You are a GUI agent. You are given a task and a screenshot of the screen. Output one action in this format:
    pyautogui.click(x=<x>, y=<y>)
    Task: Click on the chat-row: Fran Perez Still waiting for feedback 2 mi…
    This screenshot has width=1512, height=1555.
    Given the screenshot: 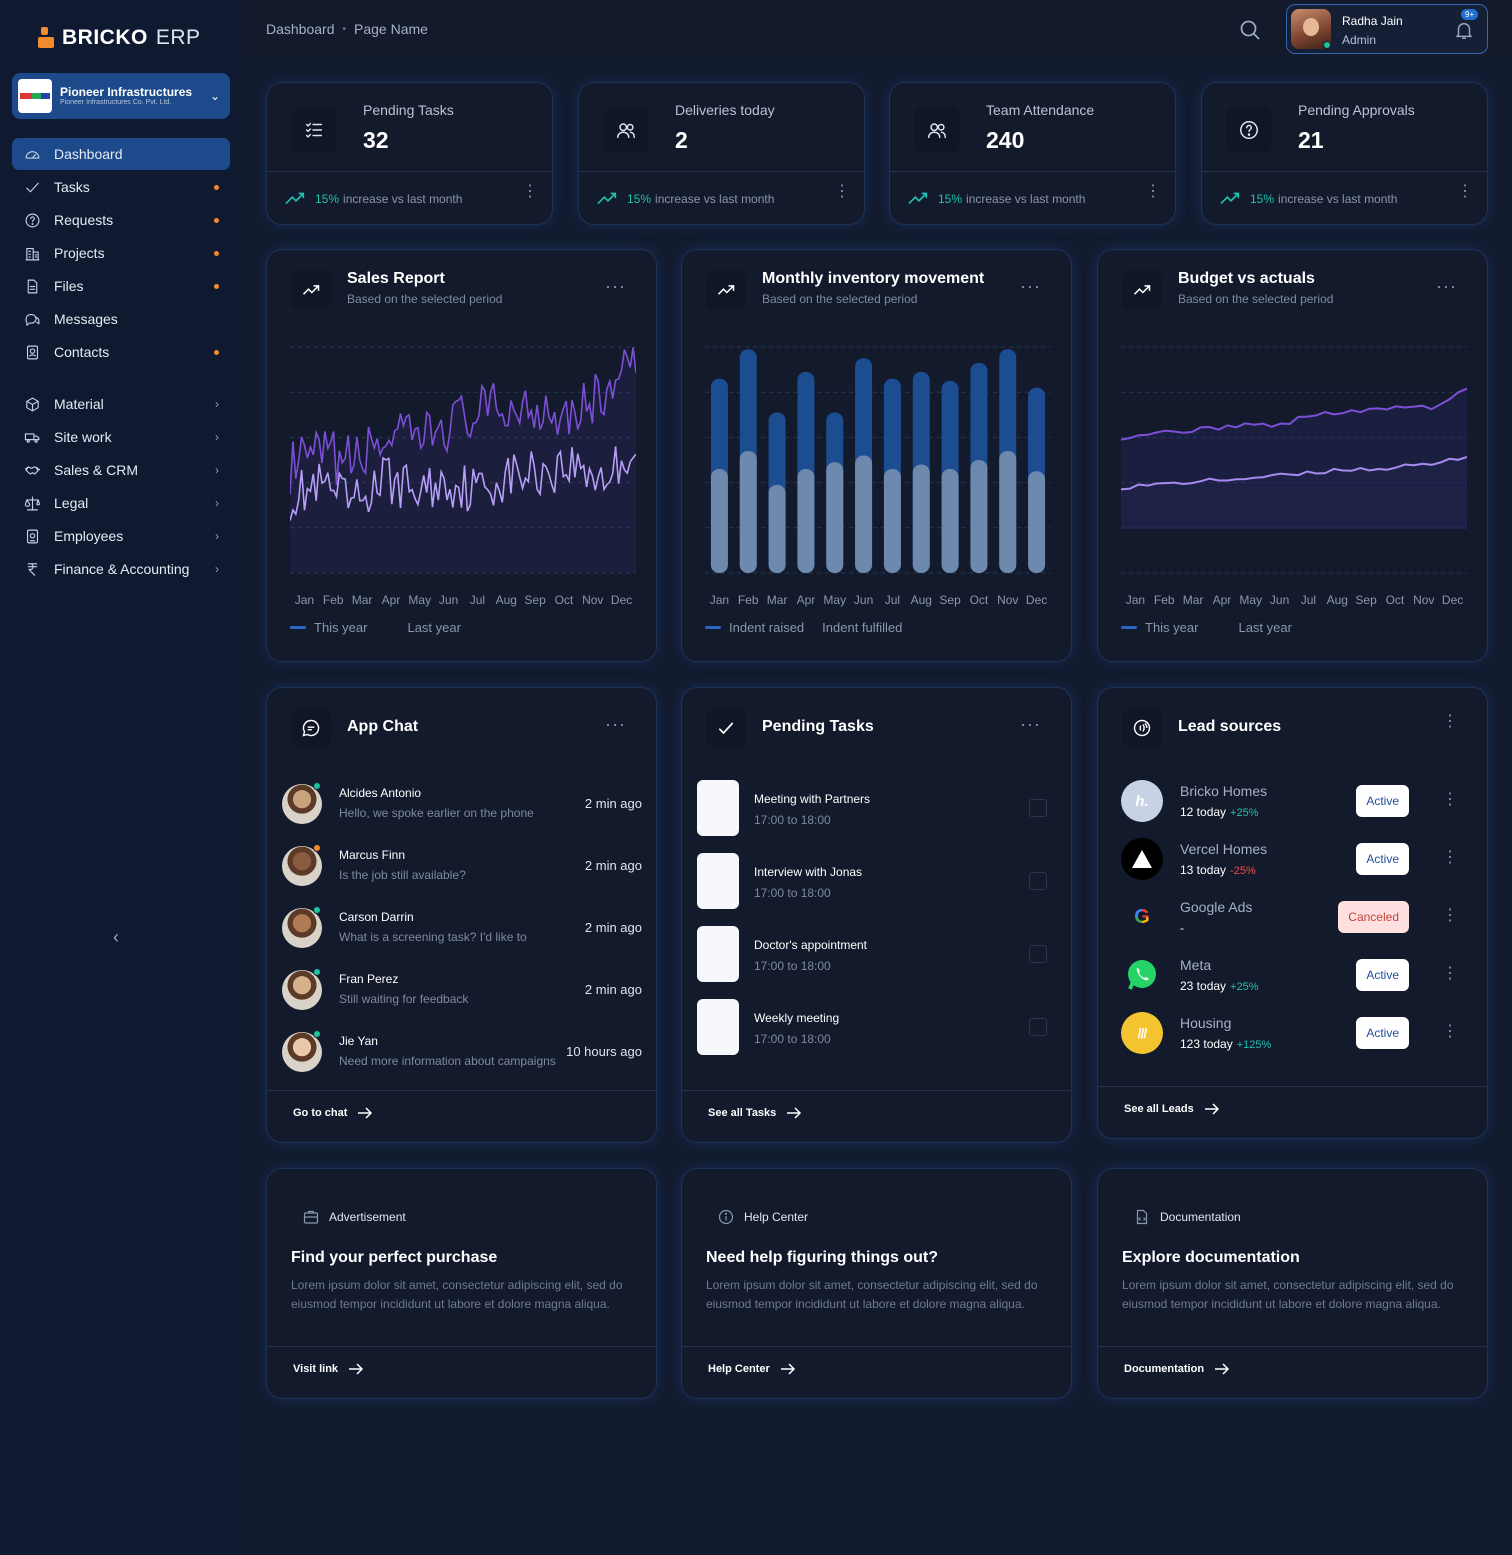 What is the action you would take?
    pyautogui.click(x=462, y=990)
    